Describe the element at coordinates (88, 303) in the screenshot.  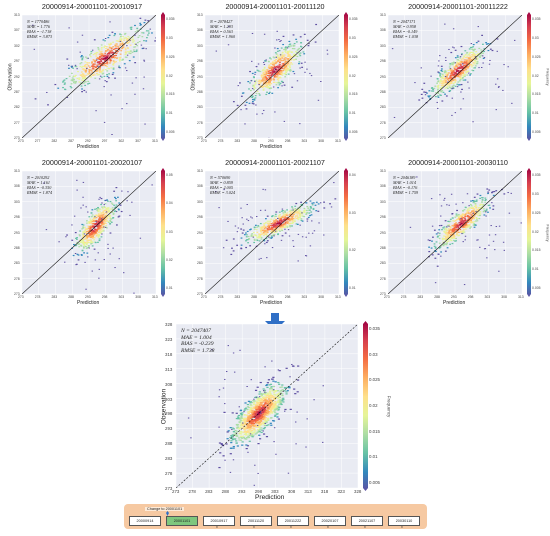
I see `x-axis-label: Prediction` at that location.